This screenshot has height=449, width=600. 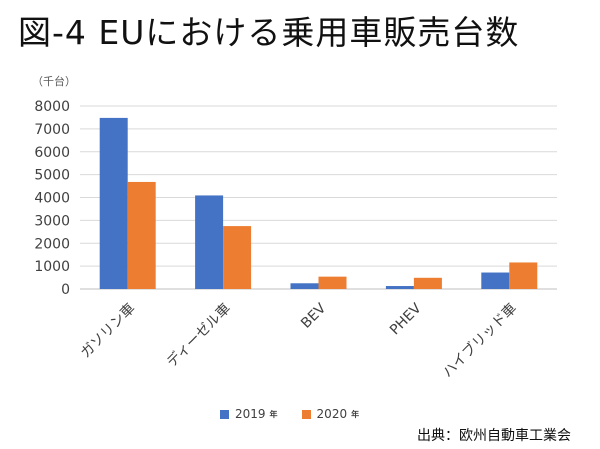 I want to click on legend-label-2019: 2019, so click(x=250, y=414).